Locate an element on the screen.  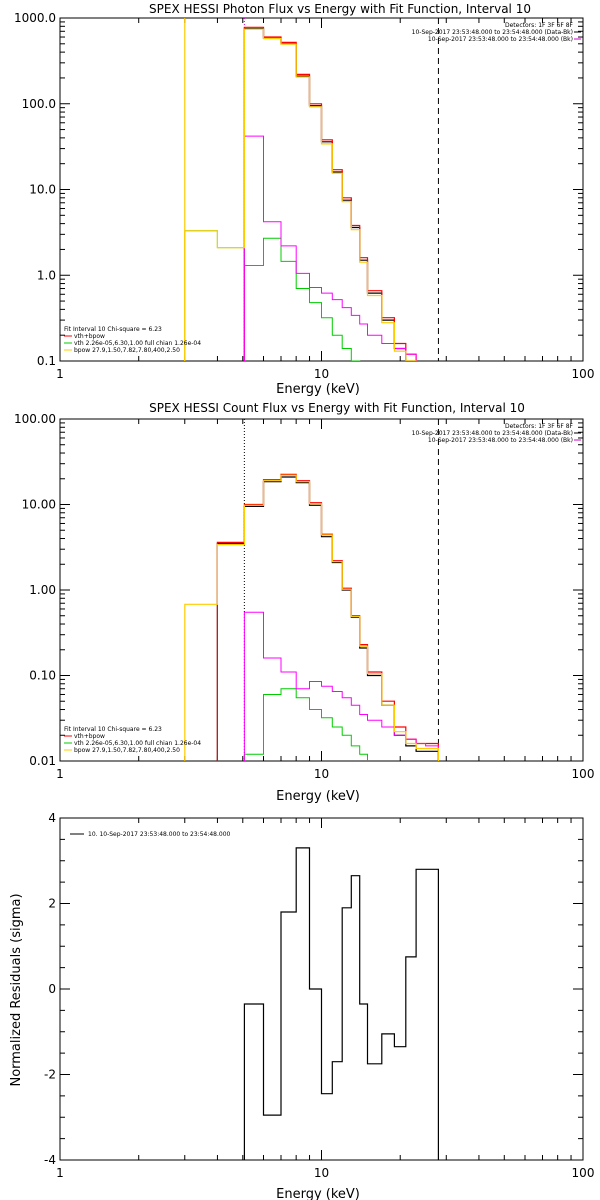
y-tick-label: 0 is located at coordinates (52, 989).